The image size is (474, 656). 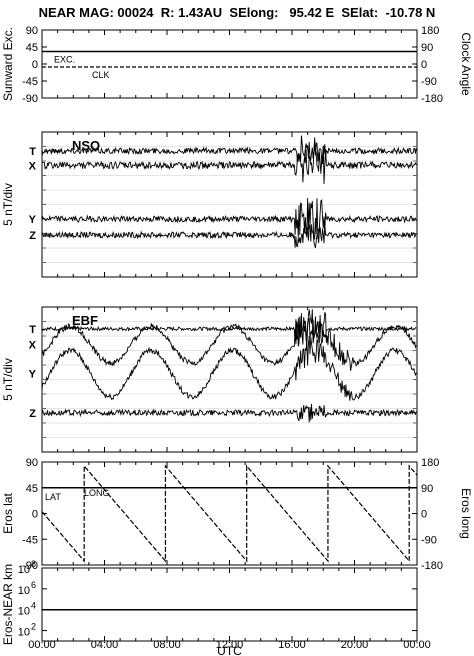 What do you see at coordinates (229, 64) in the screenshot?
I see `panel-frame-sunward` at bounding box center [229, 64].